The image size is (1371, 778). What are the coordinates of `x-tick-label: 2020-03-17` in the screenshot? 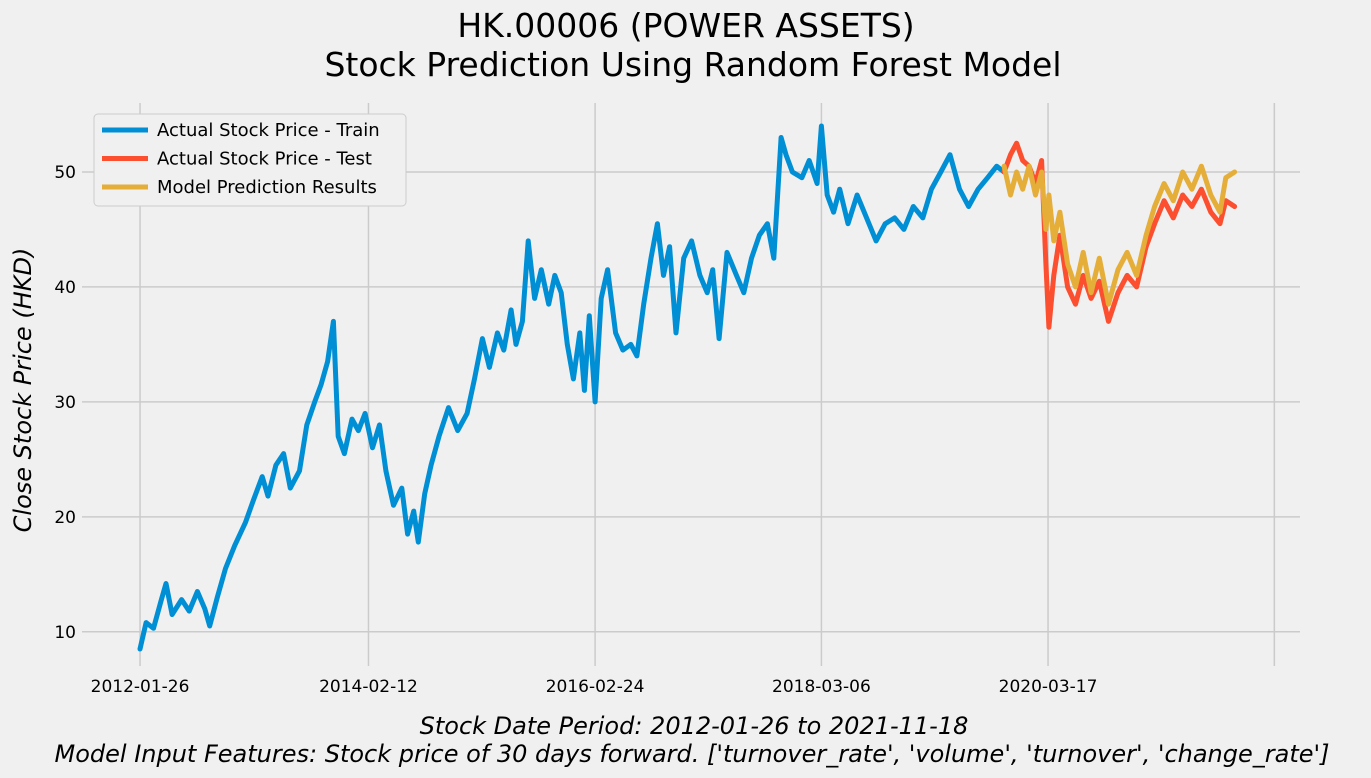 It's located at (1048, 687).